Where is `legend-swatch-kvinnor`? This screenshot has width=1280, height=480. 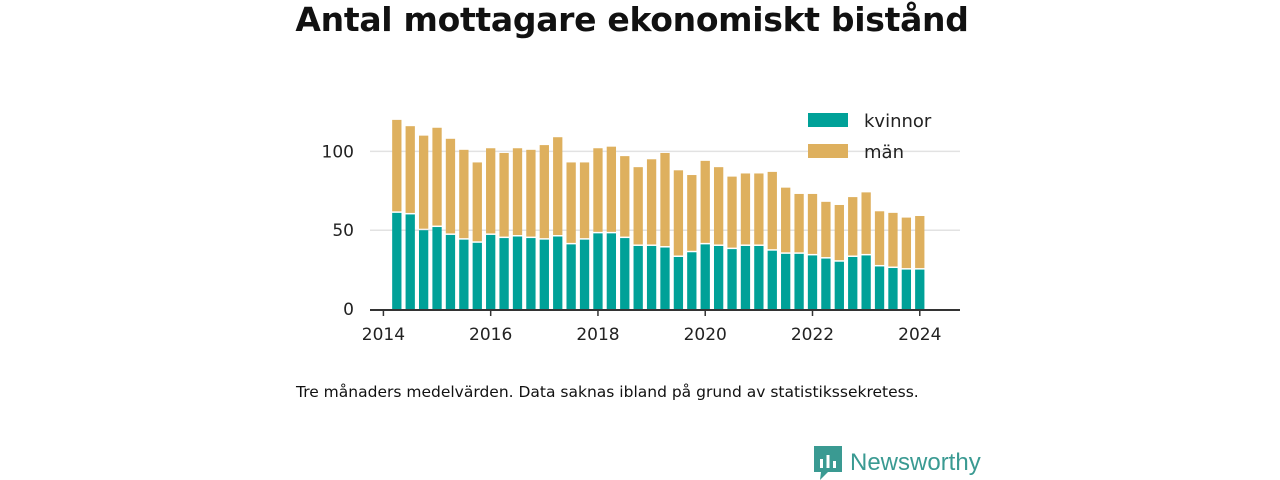 legend-swatch-kvinnor is located at coordinates (828, 120).